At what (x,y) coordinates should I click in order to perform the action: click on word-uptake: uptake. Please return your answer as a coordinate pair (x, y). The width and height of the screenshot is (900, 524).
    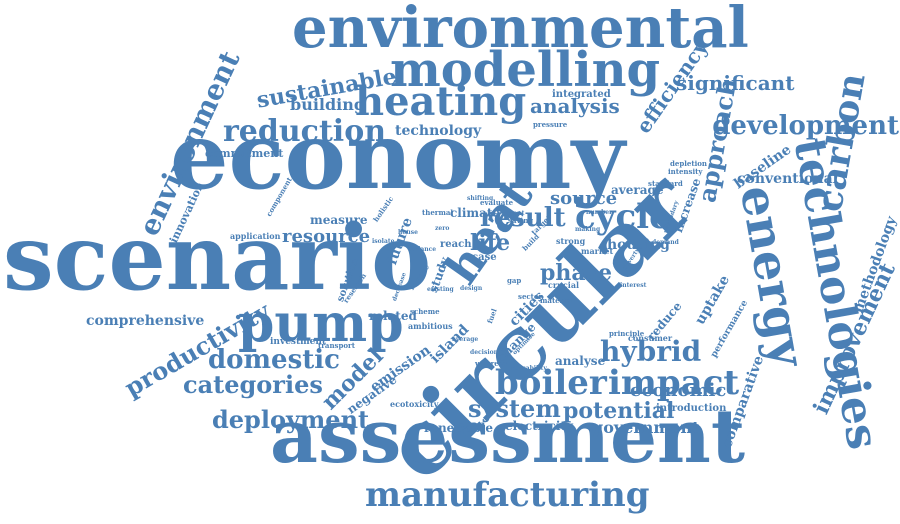
    Looking at the image, I should click on (713, 300).